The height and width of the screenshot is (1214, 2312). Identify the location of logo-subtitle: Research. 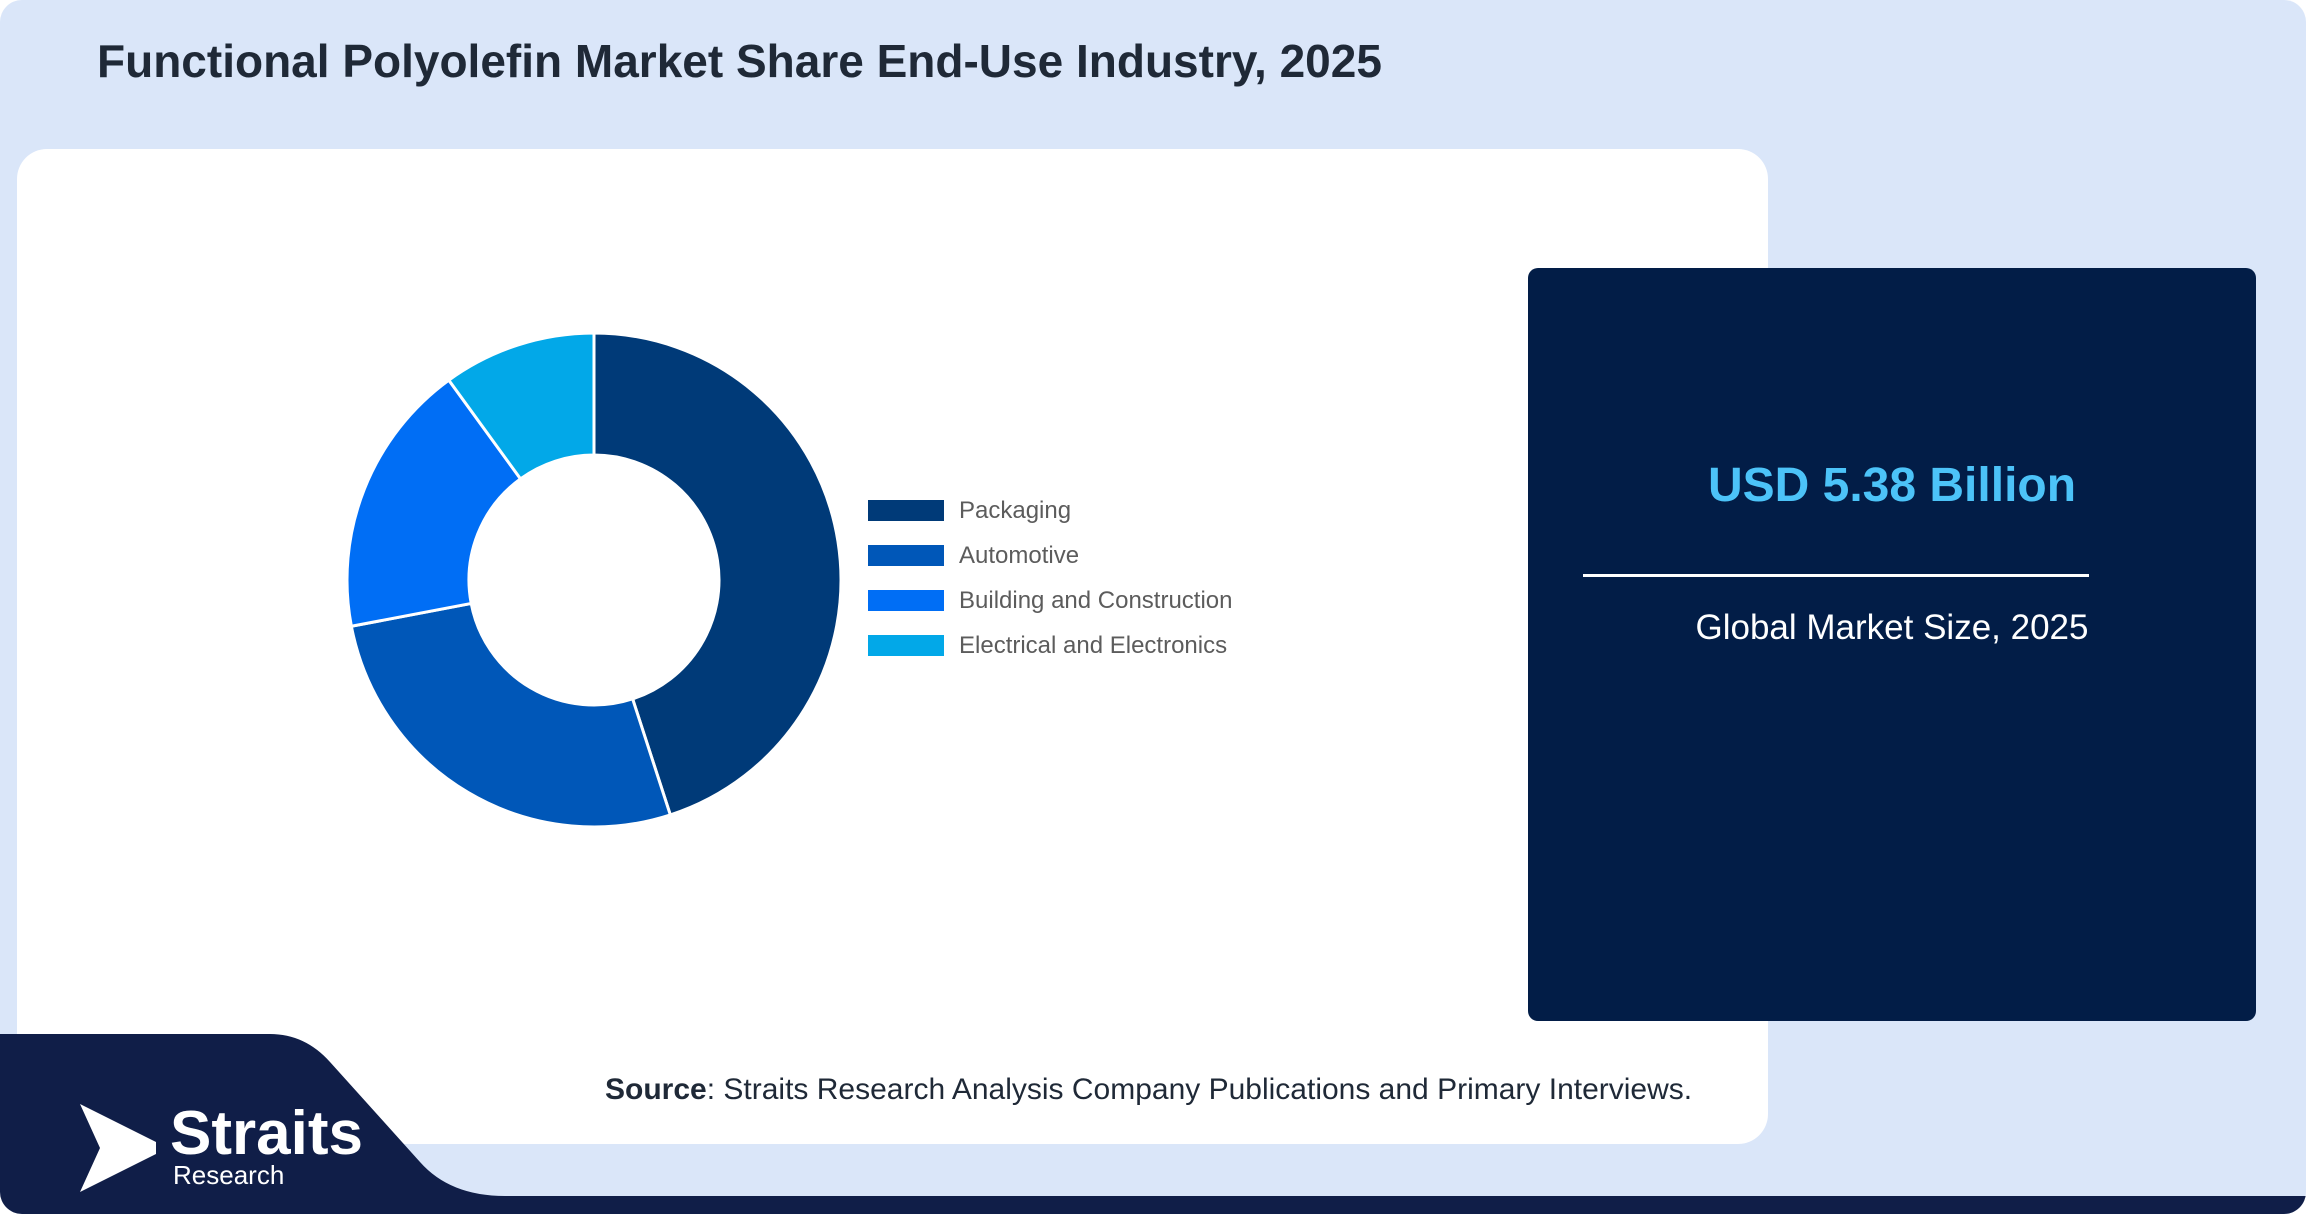
(229, 1175).